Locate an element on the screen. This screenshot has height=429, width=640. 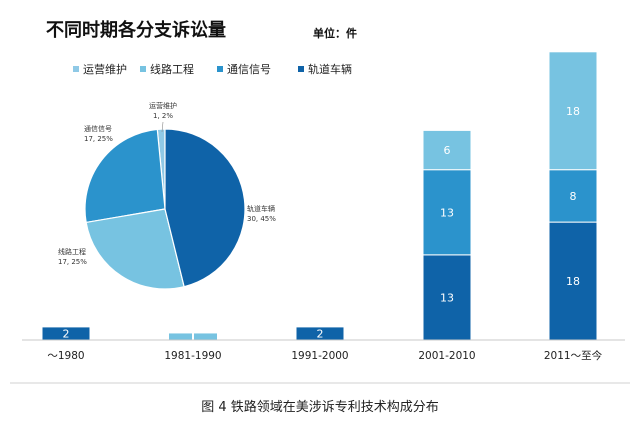
bar-data-label-4-2: 18 is located at coordinates (573, 111).